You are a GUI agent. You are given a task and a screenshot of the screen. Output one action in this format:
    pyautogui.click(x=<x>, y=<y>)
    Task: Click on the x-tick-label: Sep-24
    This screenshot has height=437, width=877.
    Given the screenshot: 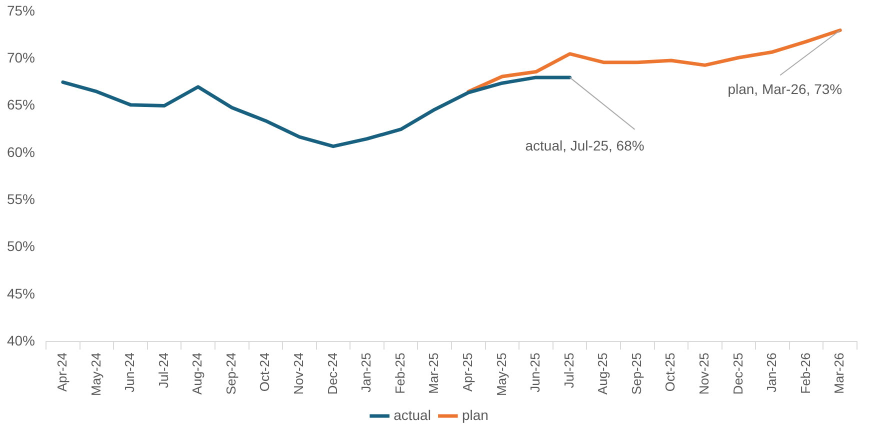 What is the action you would take?
    pyautogui.click(x=230, y=373)
    